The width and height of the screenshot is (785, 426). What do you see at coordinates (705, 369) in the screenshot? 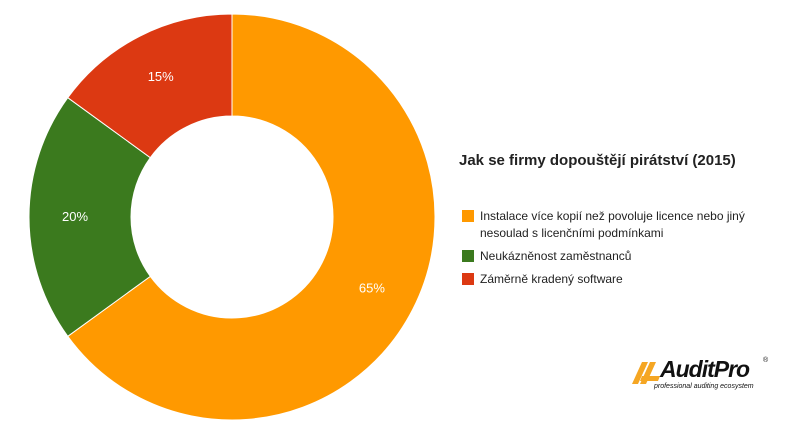
I see `logo-wordmark: AuditPro` at bounding box center [705, 369].